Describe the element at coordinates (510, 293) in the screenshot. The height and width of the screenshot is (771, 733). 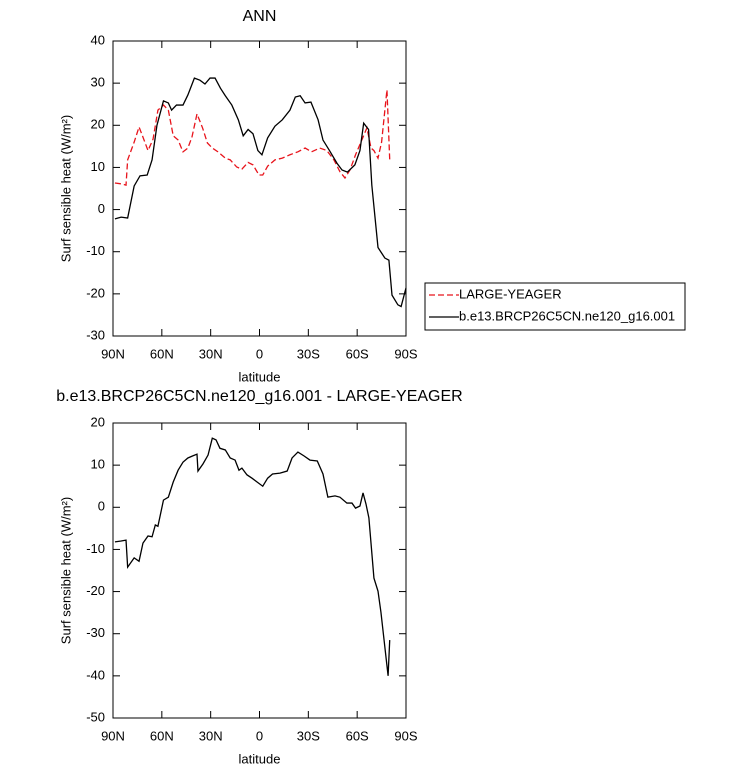
I see `legend-label: LARGE-YEAGER` at that location.